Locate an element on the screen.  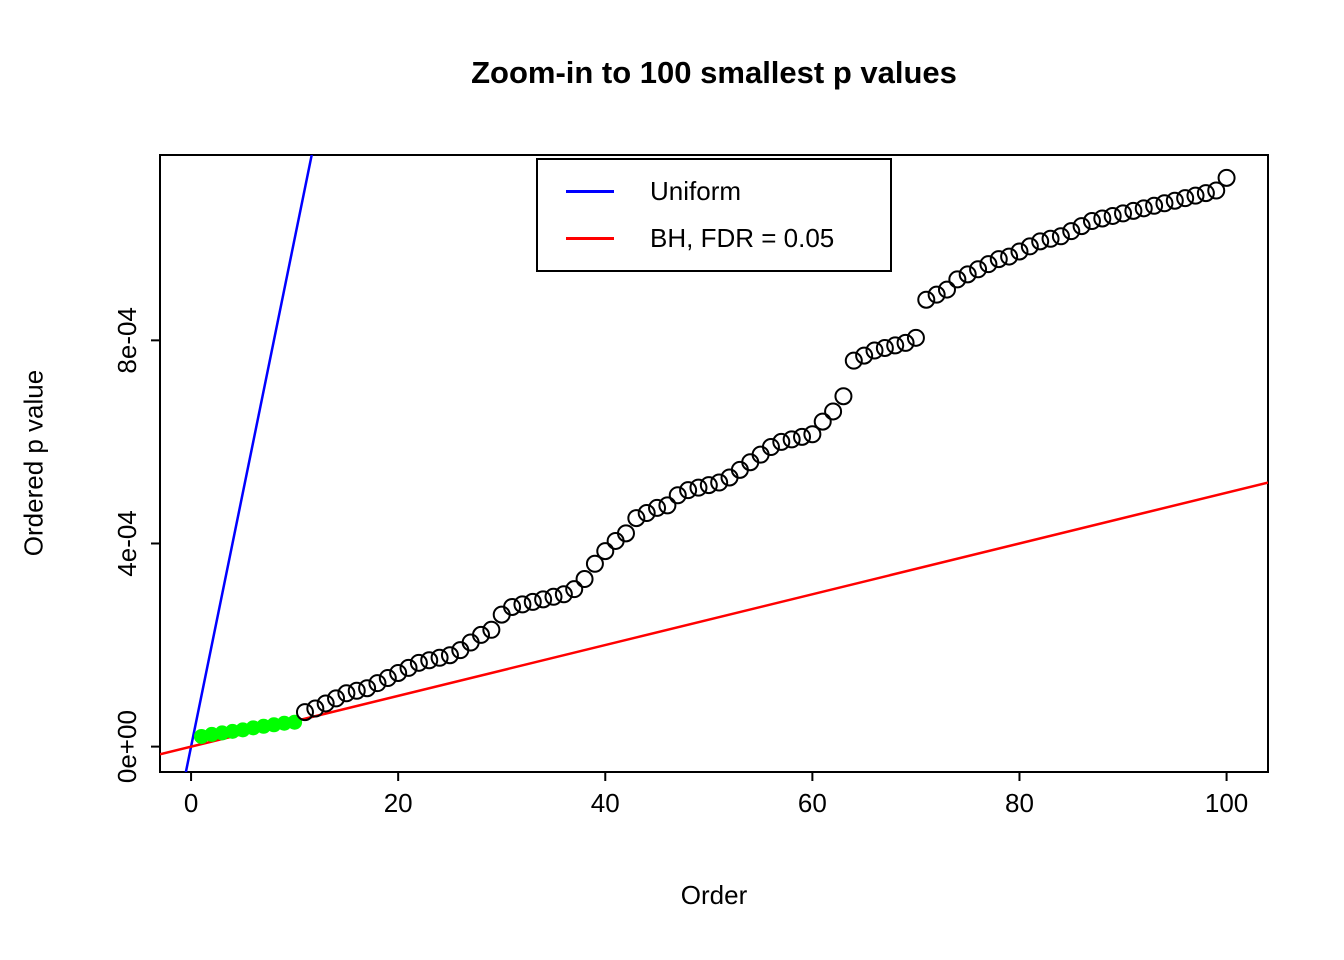
x-tick-label: 100 is located at coordinates (1226, 803).